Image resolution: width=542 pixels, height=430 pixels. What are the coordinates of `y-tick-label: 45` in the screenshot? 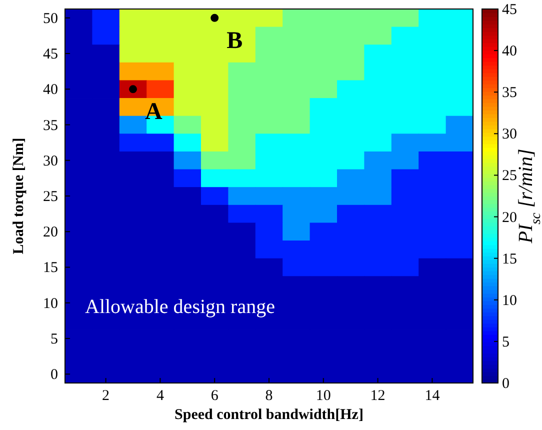 It's located at (50, 54).